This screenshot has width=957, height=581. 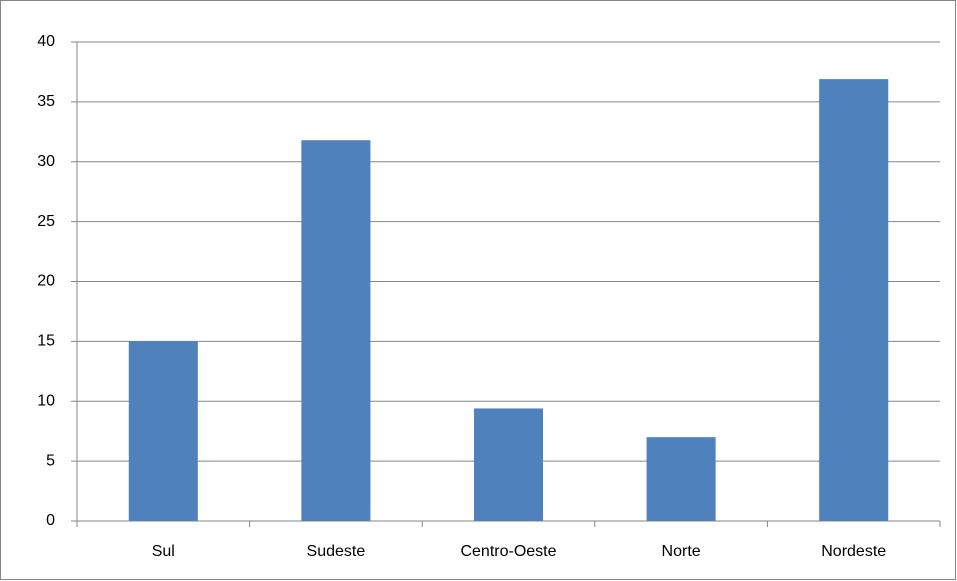 I want to click on x-tick-label: Sudeste, so click(x=336, y=551).